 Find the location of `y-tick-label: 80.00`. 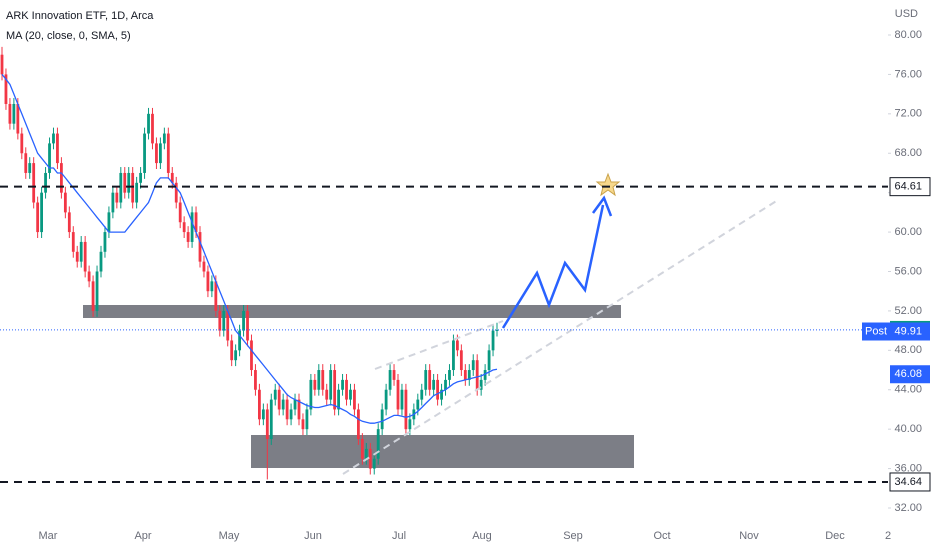

y-tick-label: 80.00 is located at coordinates (908, 35).